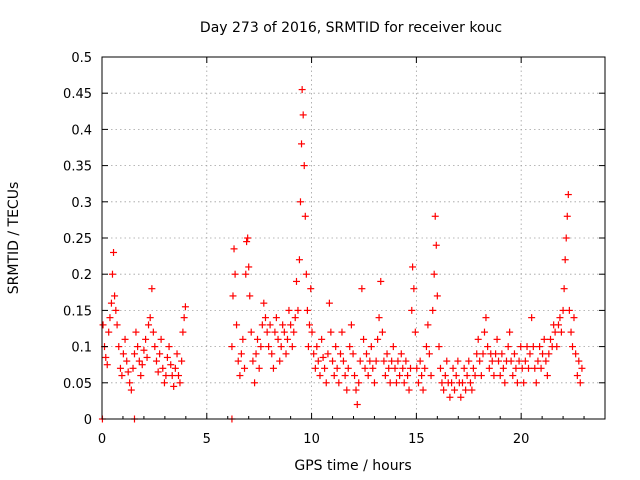 The width and height of the screenshot is (640, 480). I want to click on y-tick-label: 0.1, so click(81, 348).